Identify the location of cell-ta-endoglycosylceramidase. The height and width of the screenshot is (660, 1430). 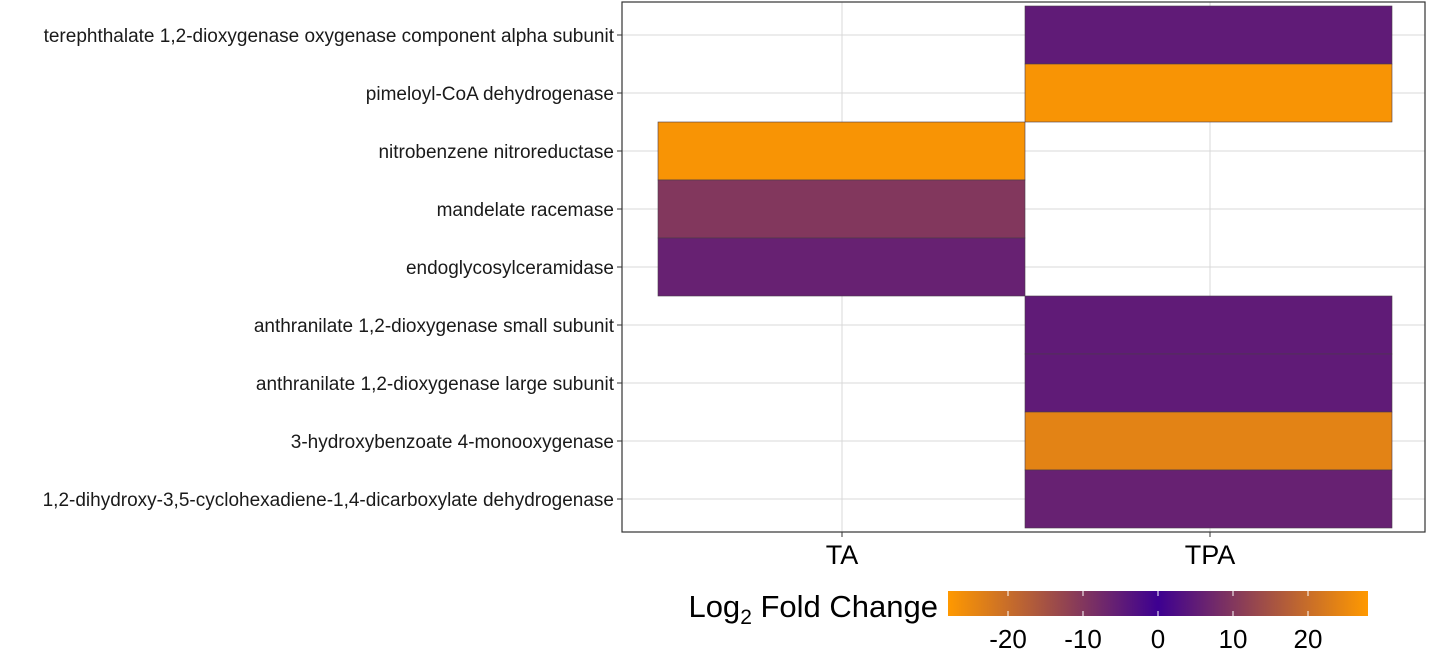
(841, 267).